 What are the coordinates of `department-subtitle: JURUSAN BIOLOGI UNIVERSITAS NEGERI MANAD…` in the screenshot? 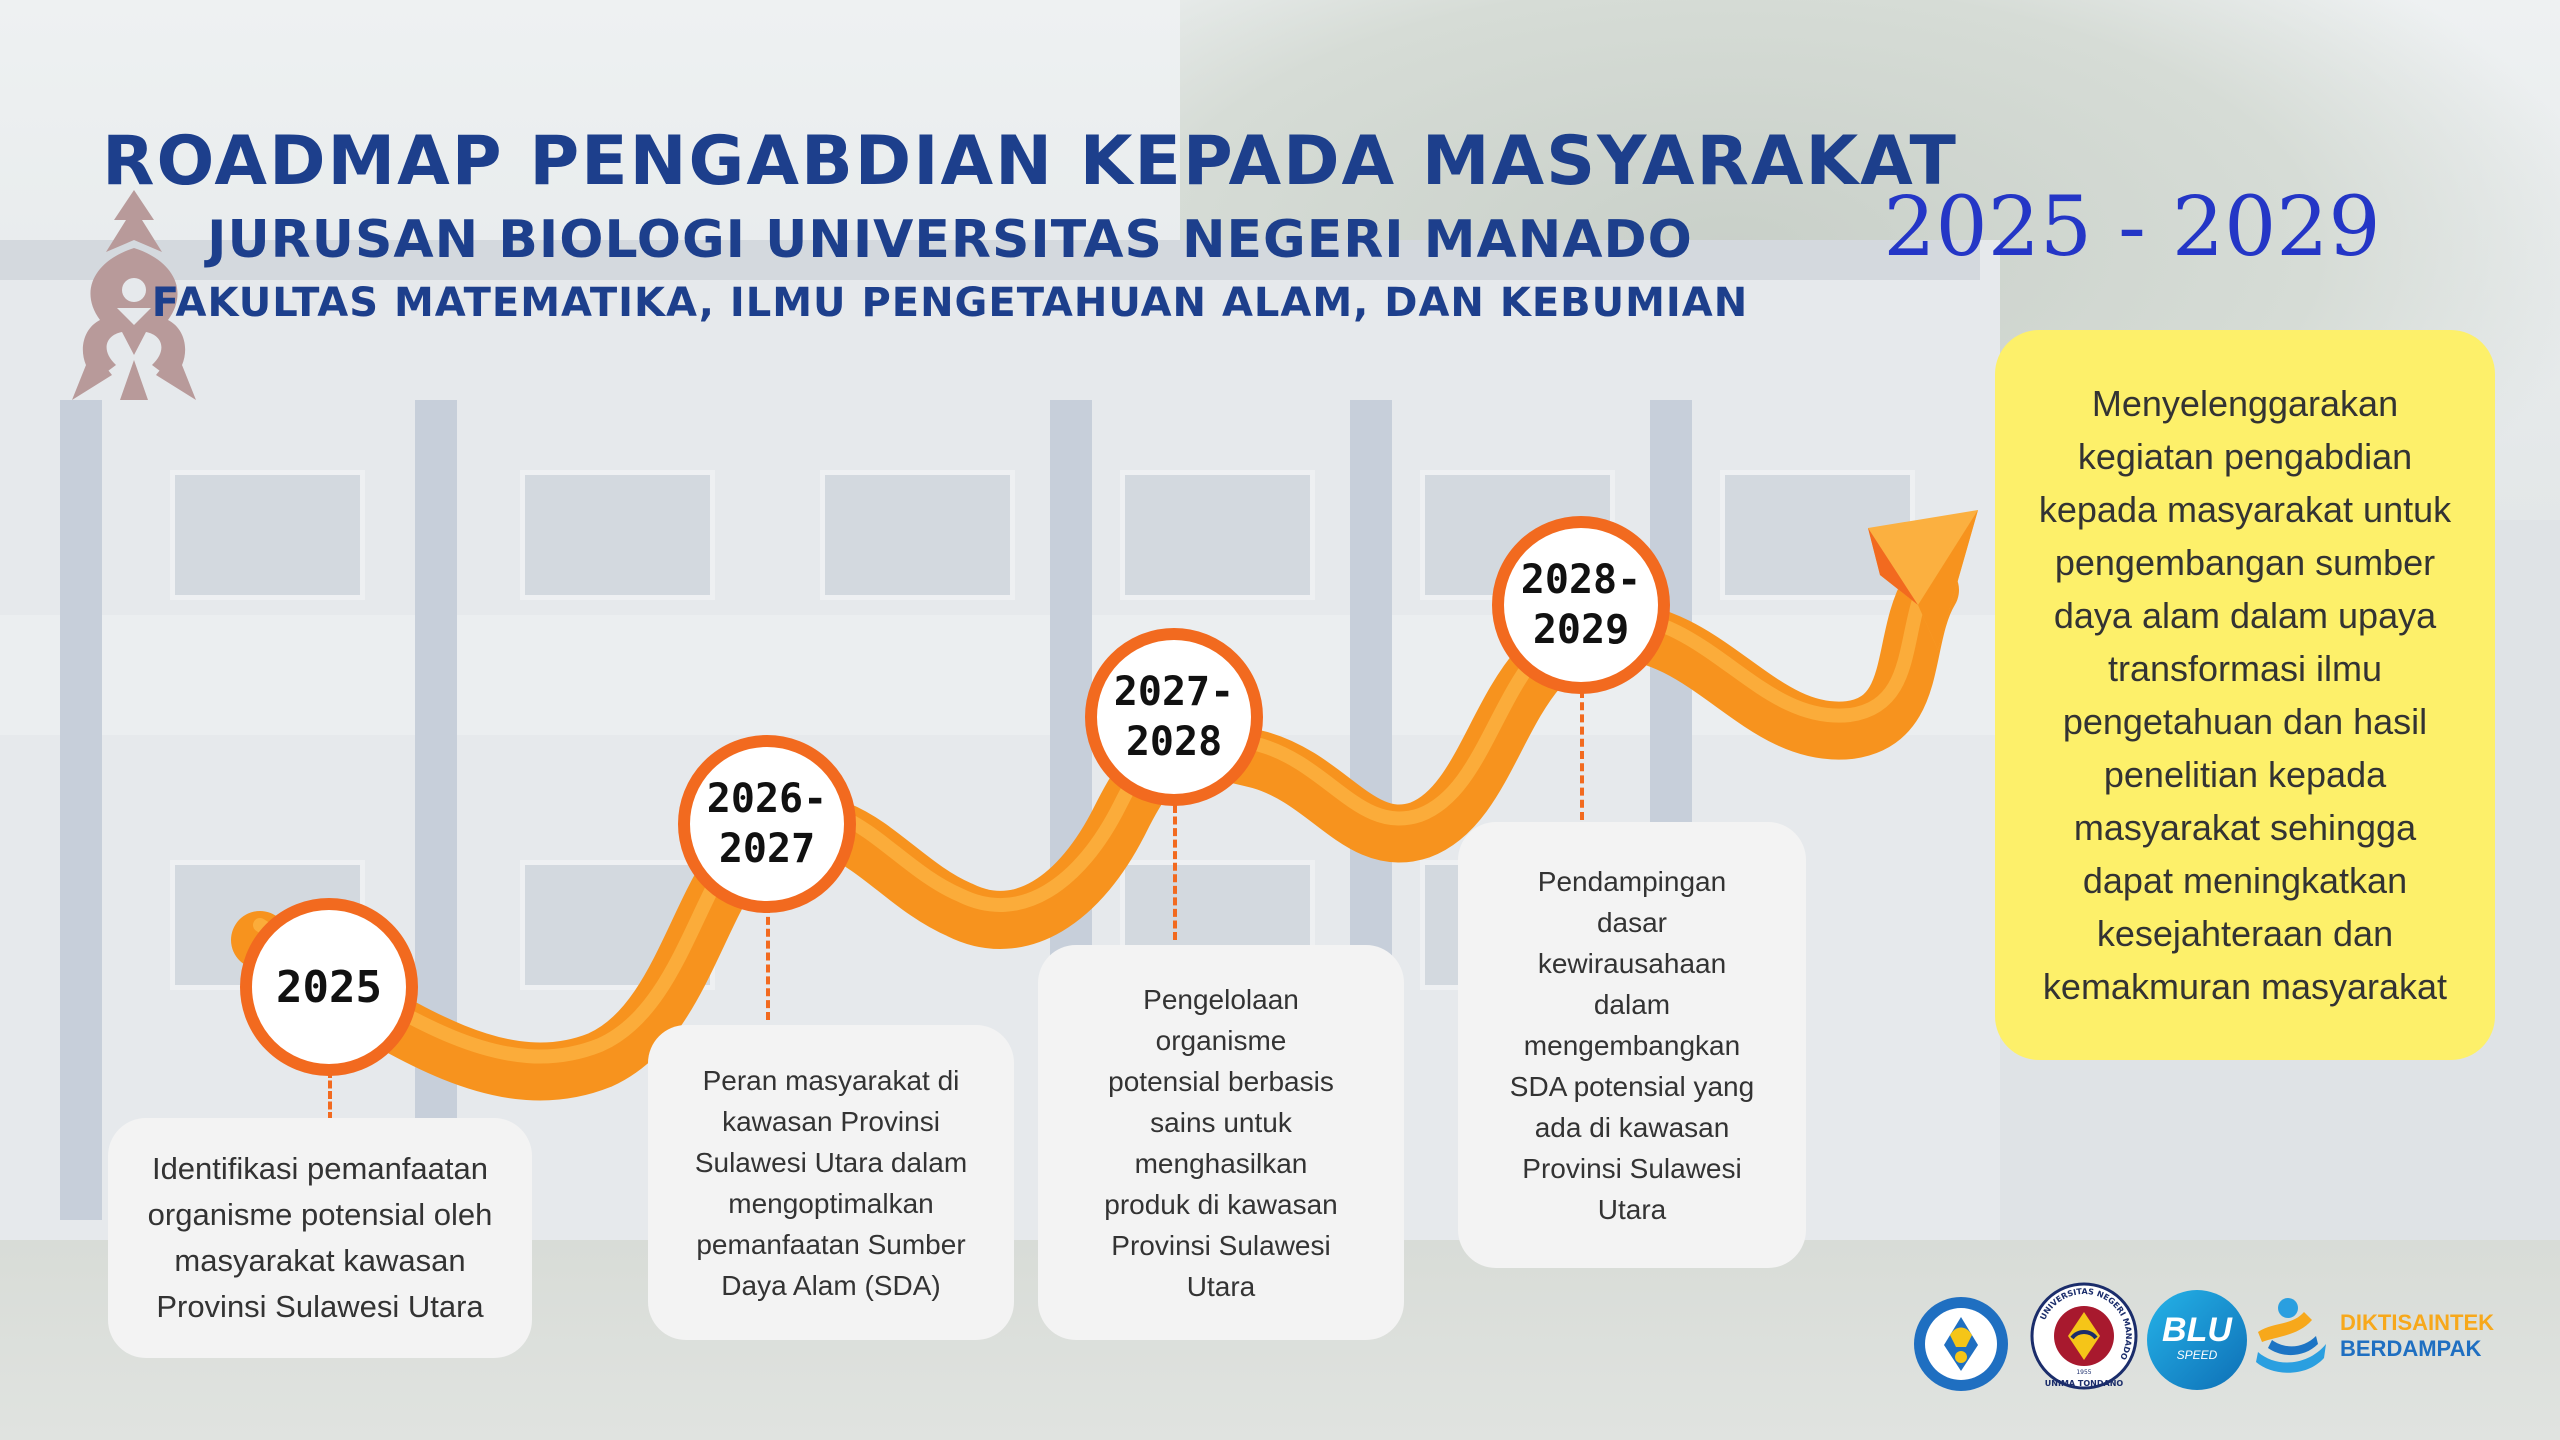 It's located at (950, 240).